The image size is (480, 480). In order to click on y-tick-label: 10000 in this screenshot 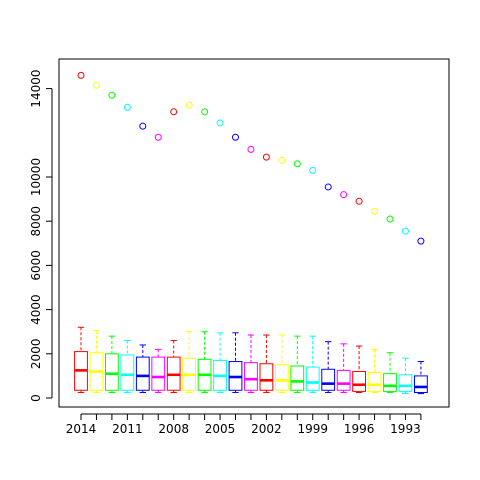, I will do `click(36, 177)`.